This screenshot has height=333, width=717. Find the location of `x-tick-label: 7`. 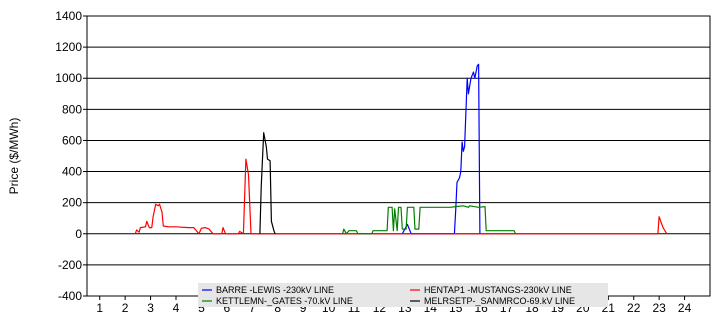

x-tick-label: 7 is located at coordinates (252, 308).